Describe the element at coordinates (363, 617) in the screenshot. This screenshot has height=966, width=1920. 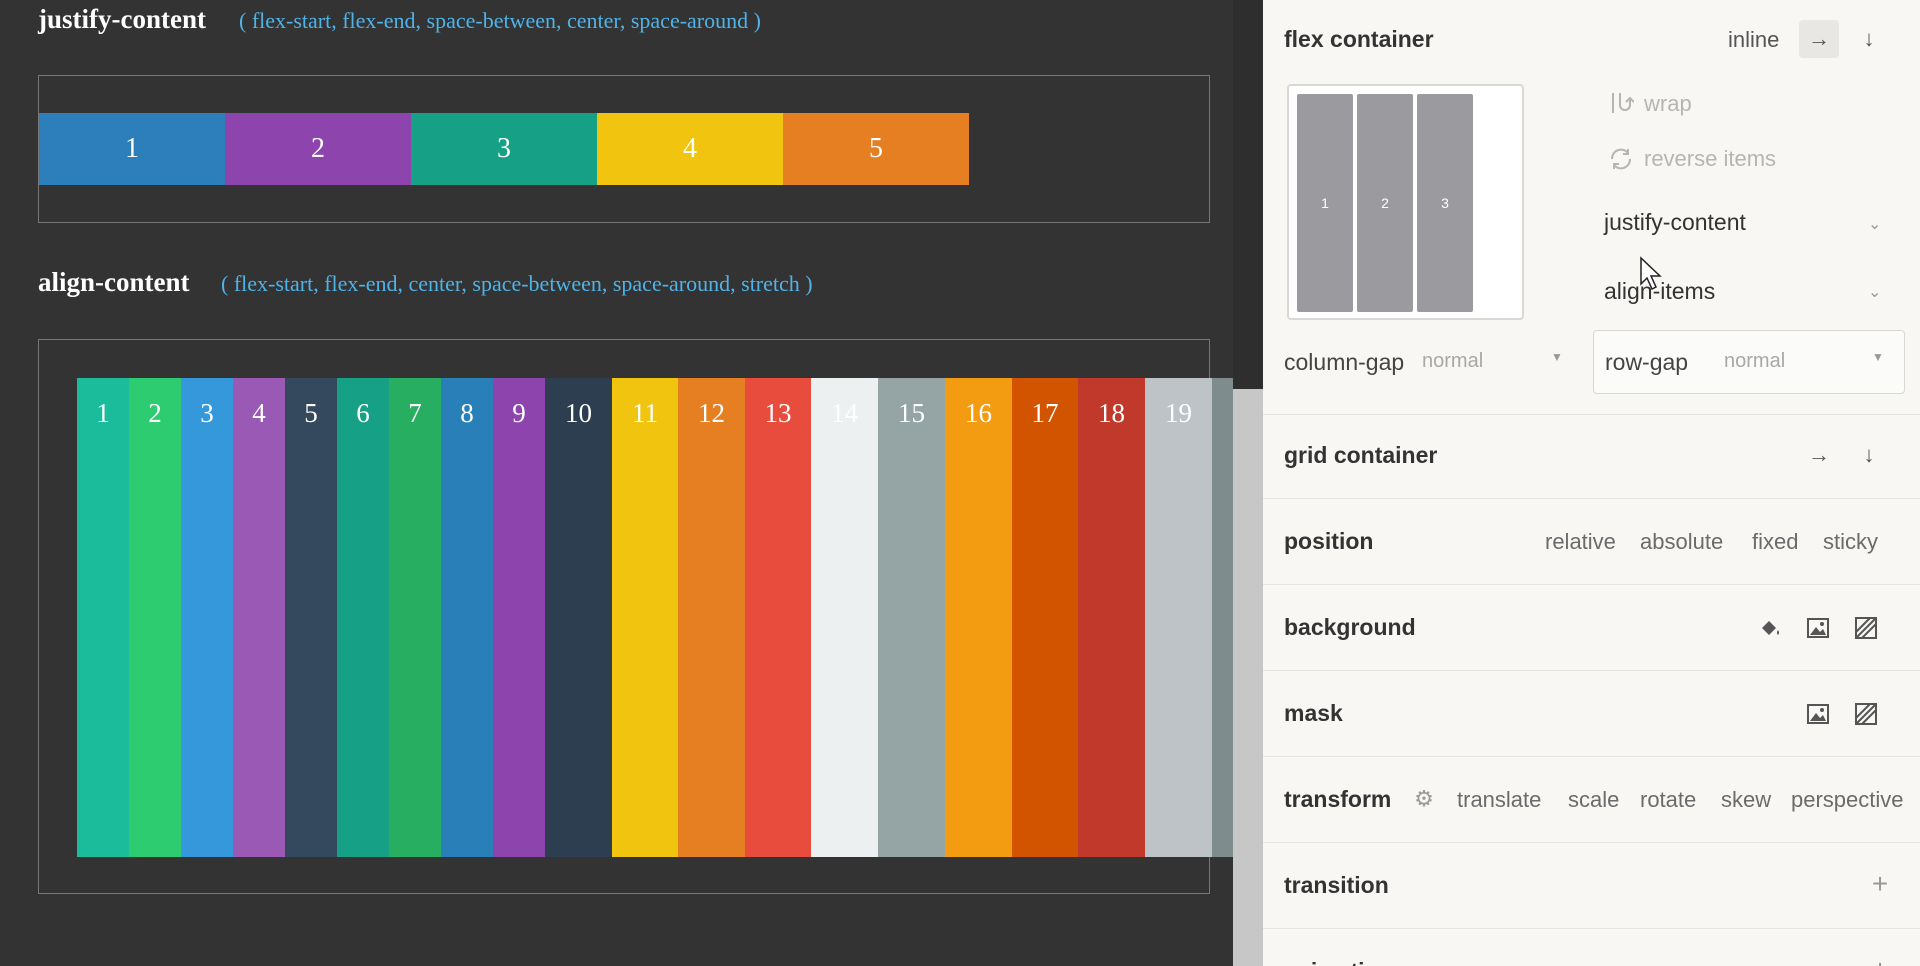
I see `align-item: 6` at that location.